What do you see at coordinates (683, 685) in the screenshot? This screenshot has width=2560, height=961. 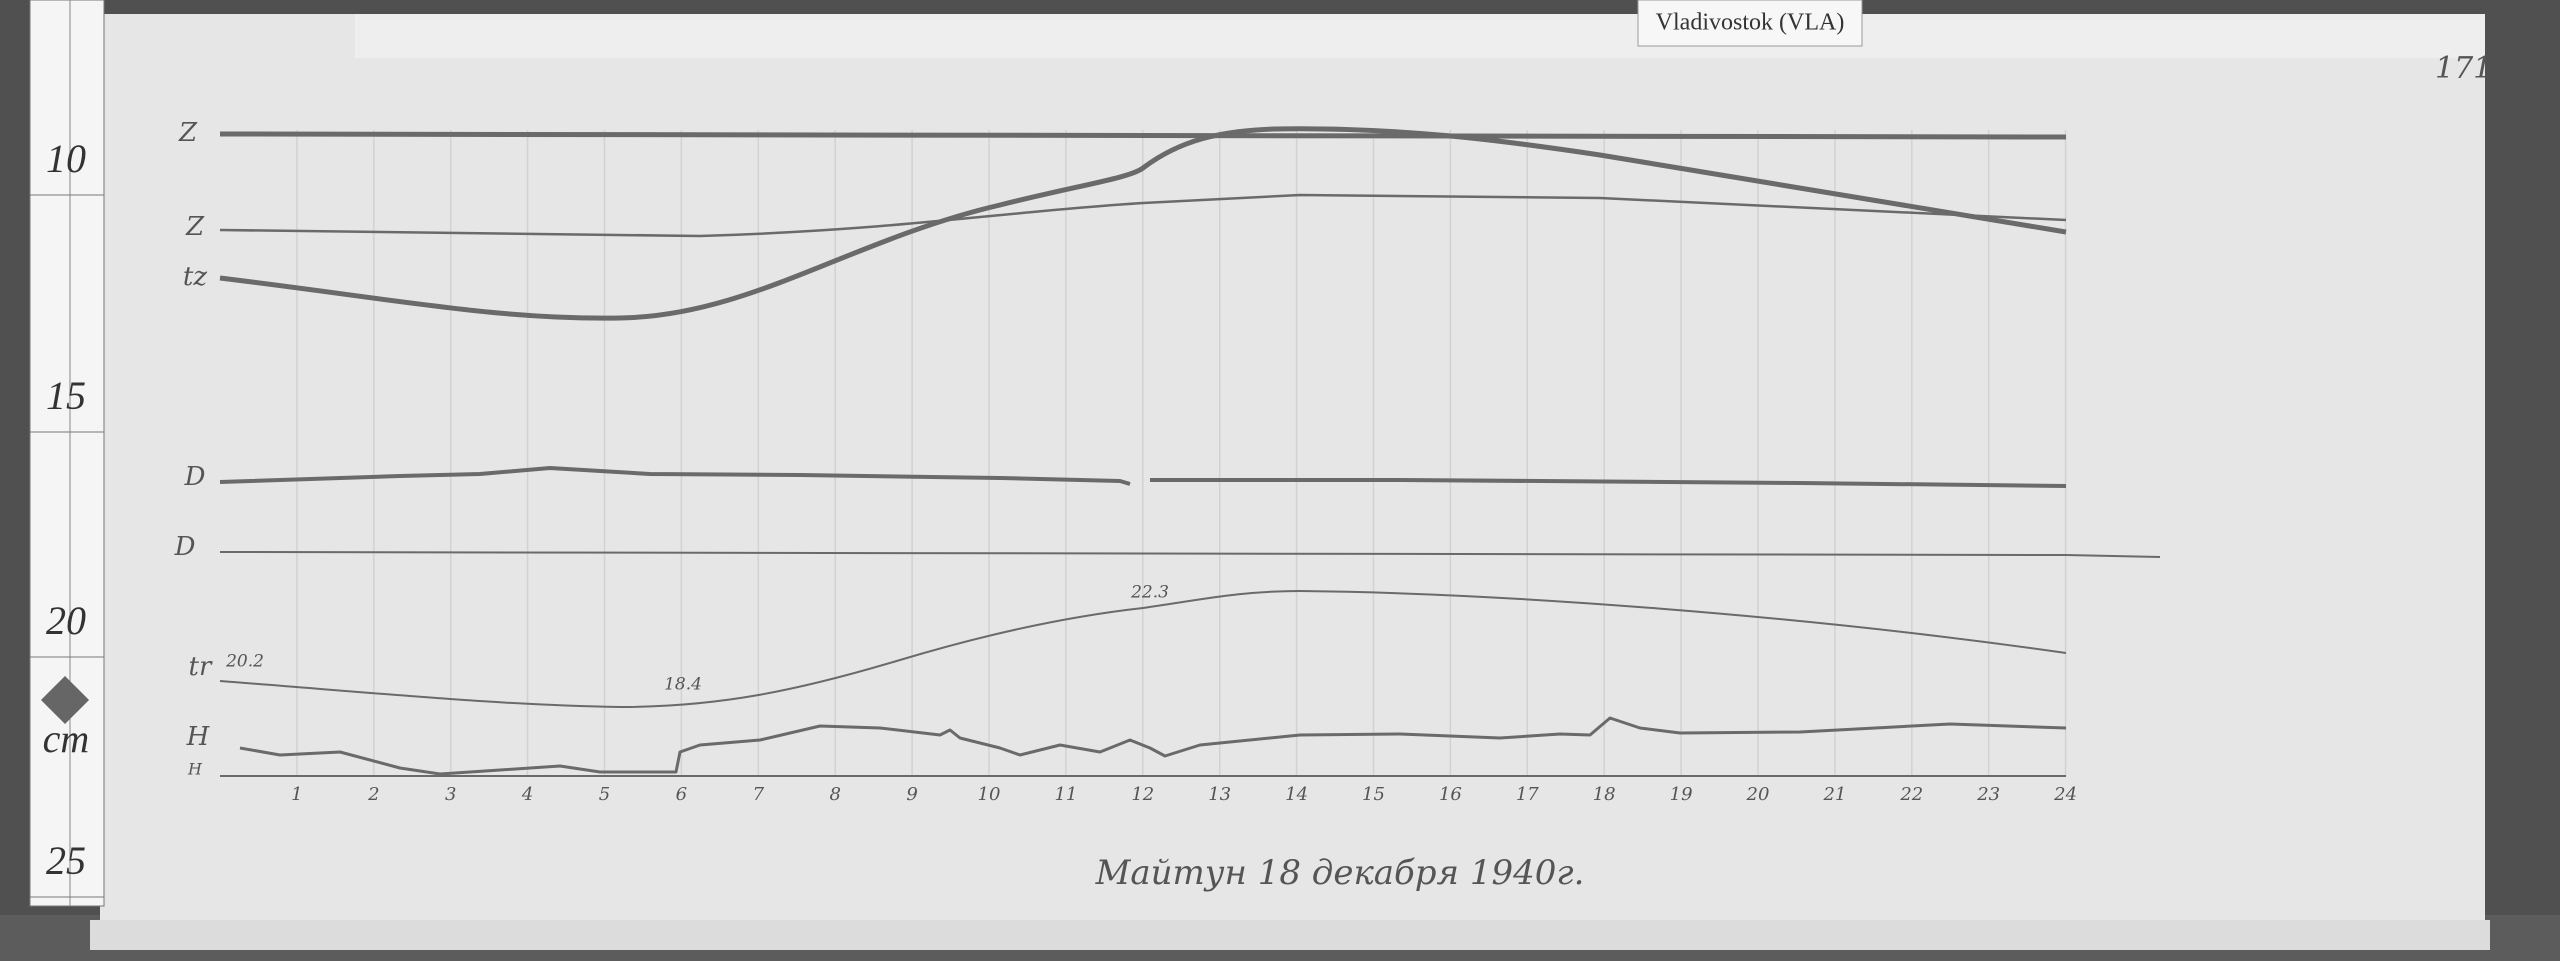 I see `annotation: 18.4` at bounding box center [683, 685].